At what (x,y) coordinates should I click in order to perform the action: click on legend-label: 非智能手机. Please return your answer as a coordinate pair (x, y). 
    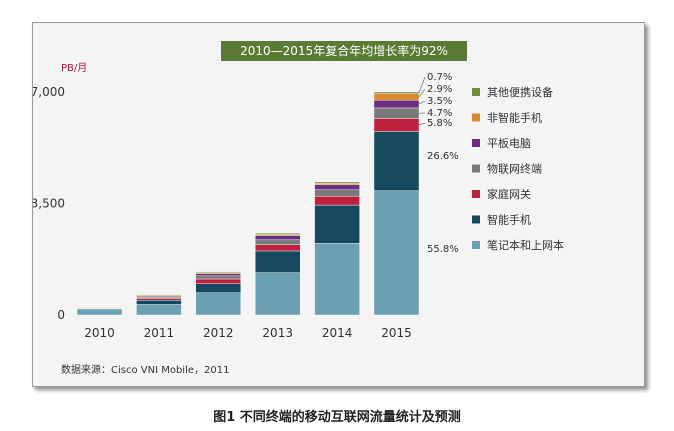
    Looking at the image, I should click on (514, 118).